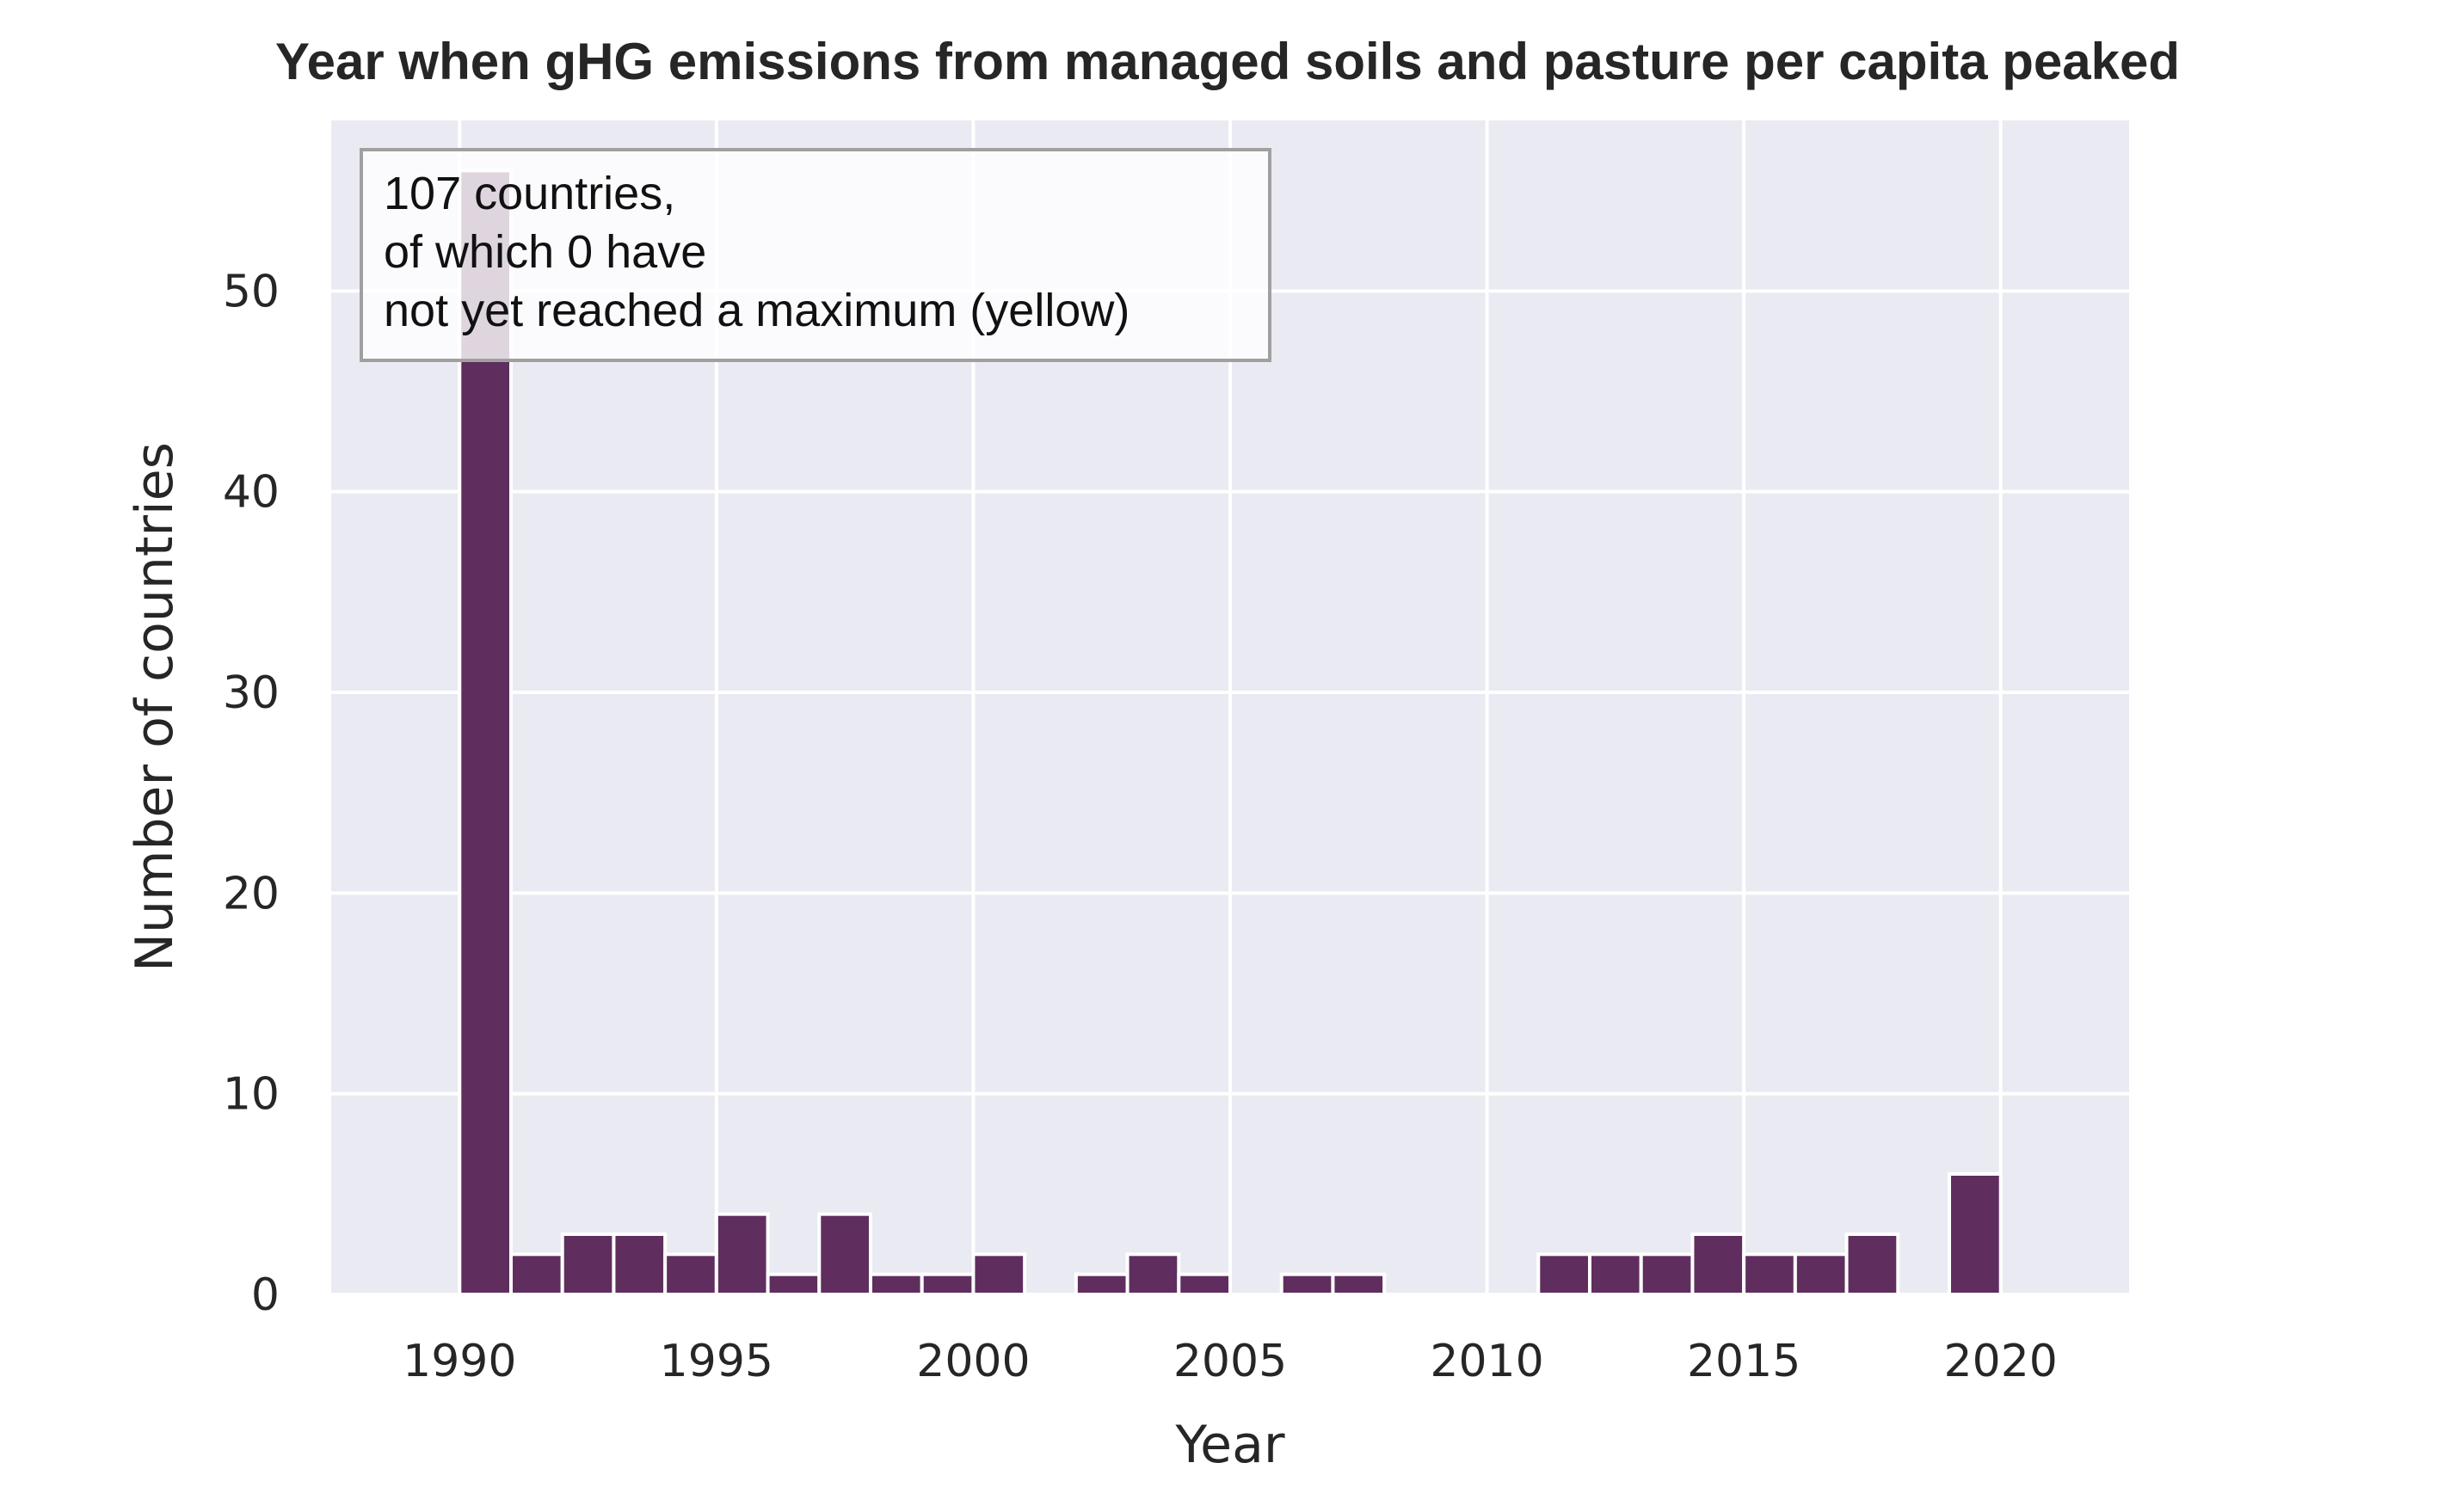 The height and width of the screenshot is (1512, 2456). Describe the element at coordinates (1307, 1284) in the screenshot. I see `bar-2006` at that location.